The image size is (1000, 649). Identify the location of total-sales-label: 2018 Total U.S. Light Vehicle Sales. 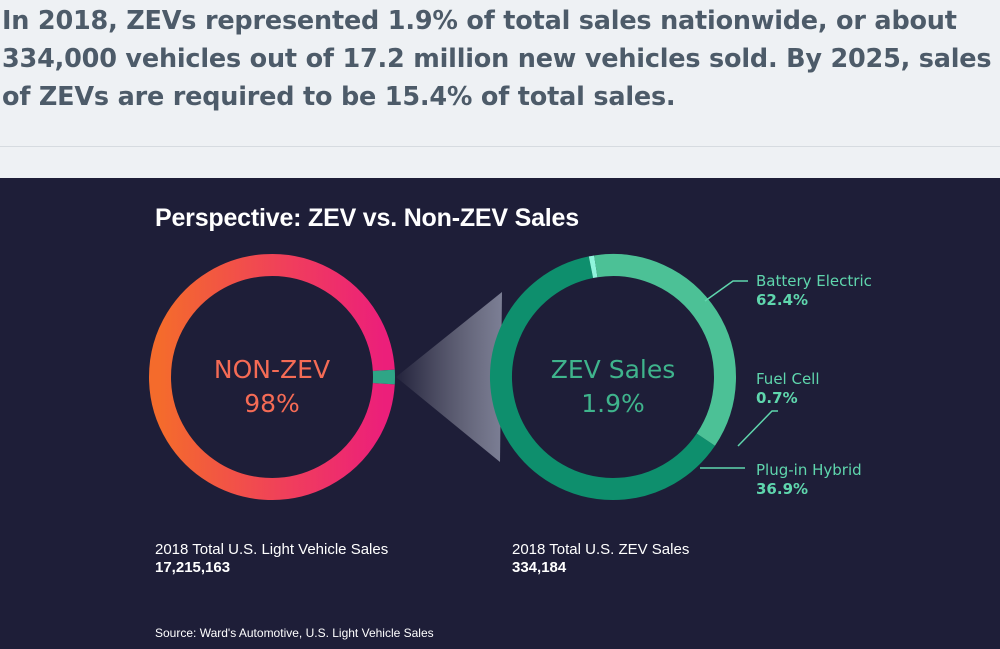
(272, 549).